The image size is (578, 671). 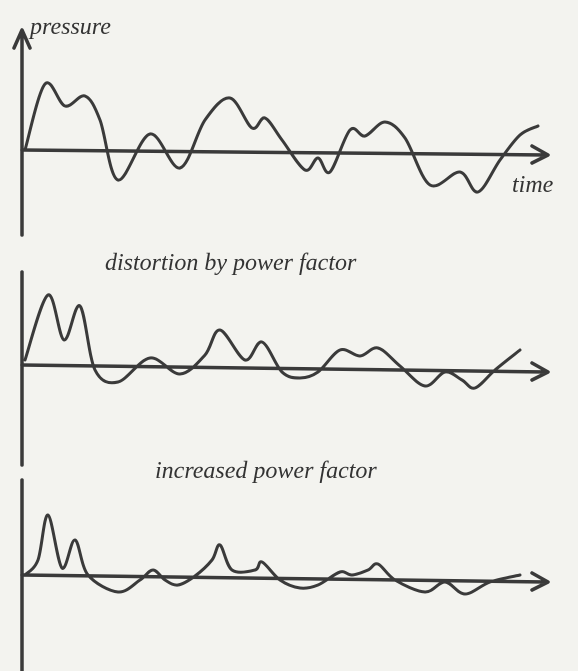 I want to click on panel-label: increased power factor, so click(x=266, y=471).